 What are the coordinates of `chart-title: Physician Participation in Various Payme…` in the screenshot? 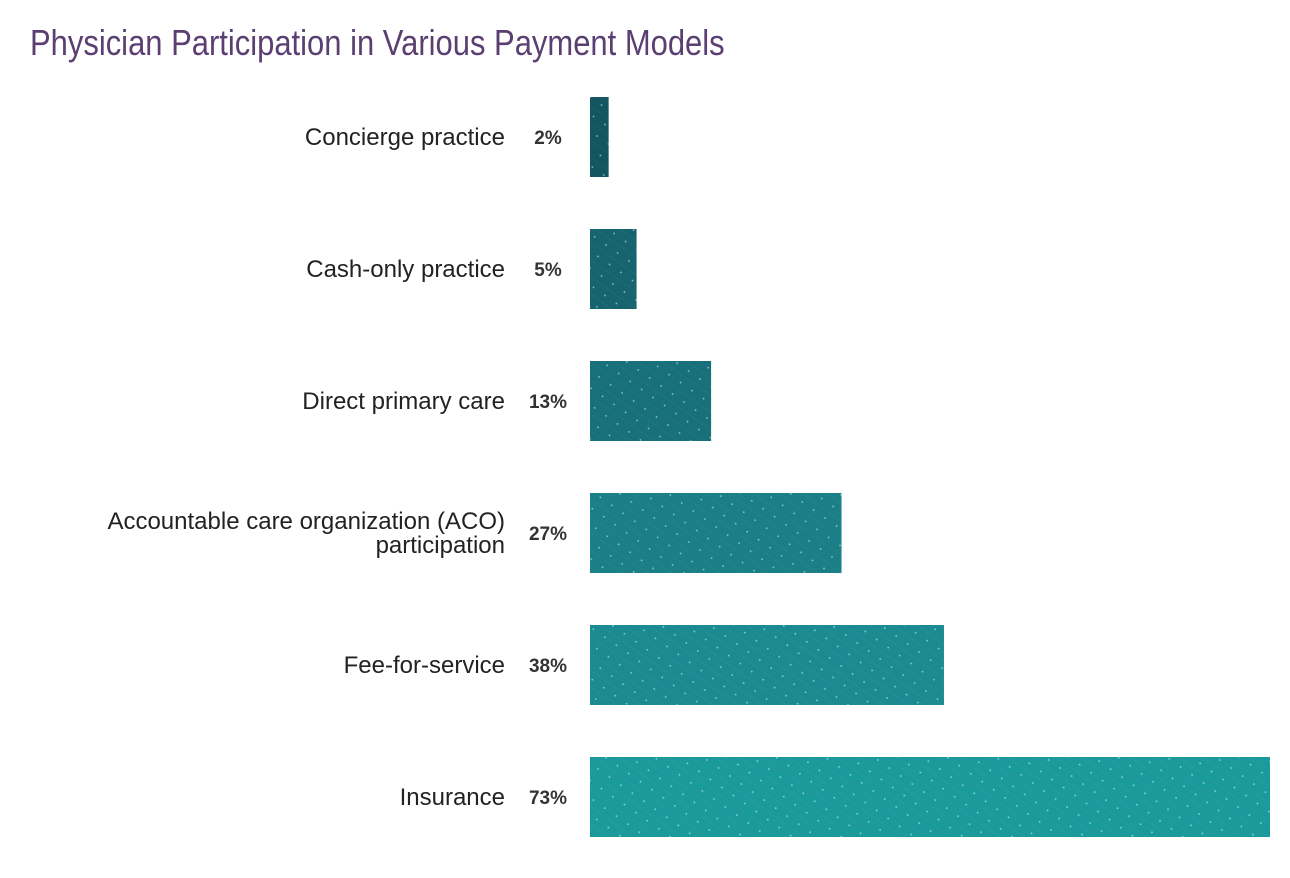 It's located at (377, 42).